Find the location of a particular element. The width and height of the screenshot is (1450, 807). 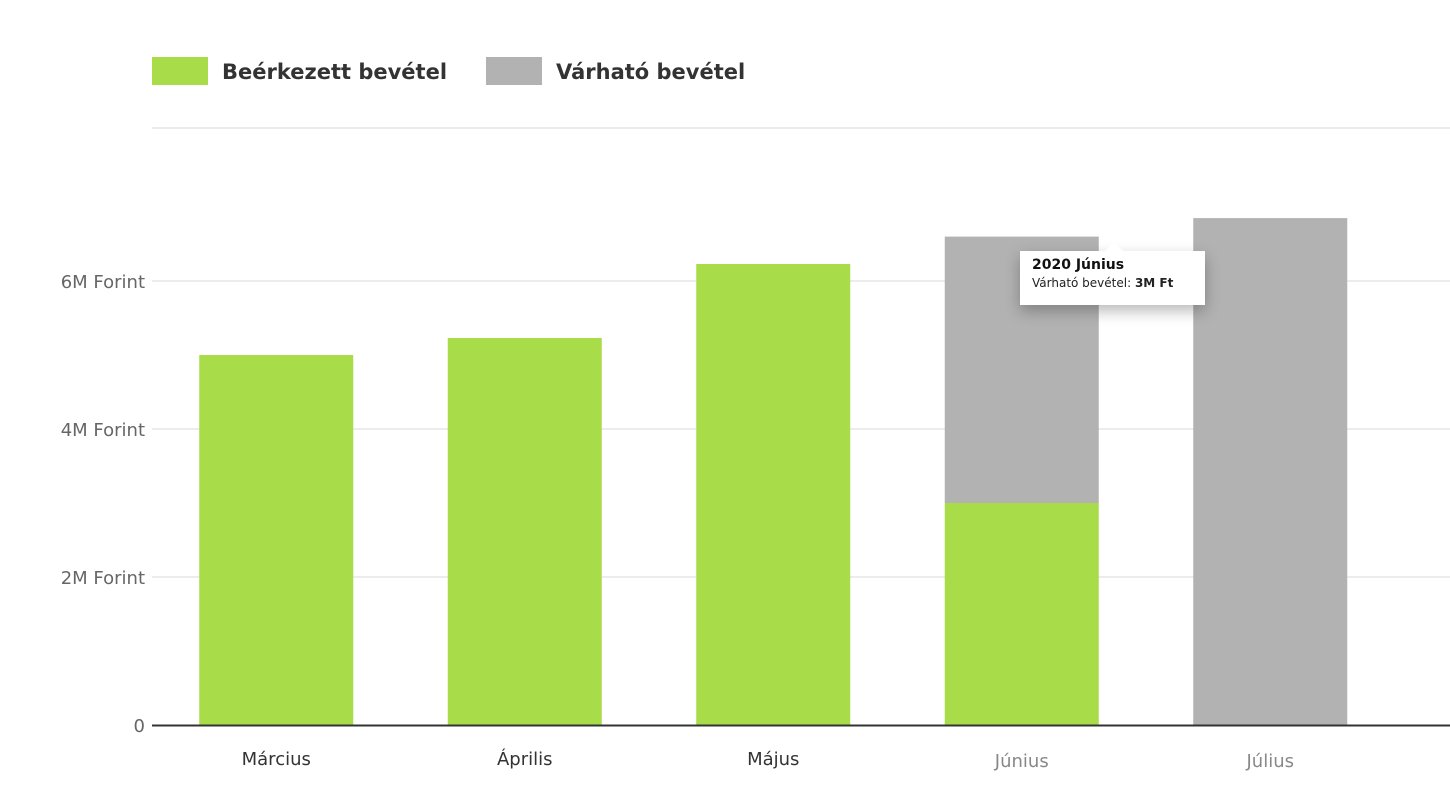

x-tick-label: Július is located at coordinates (1269, 761).